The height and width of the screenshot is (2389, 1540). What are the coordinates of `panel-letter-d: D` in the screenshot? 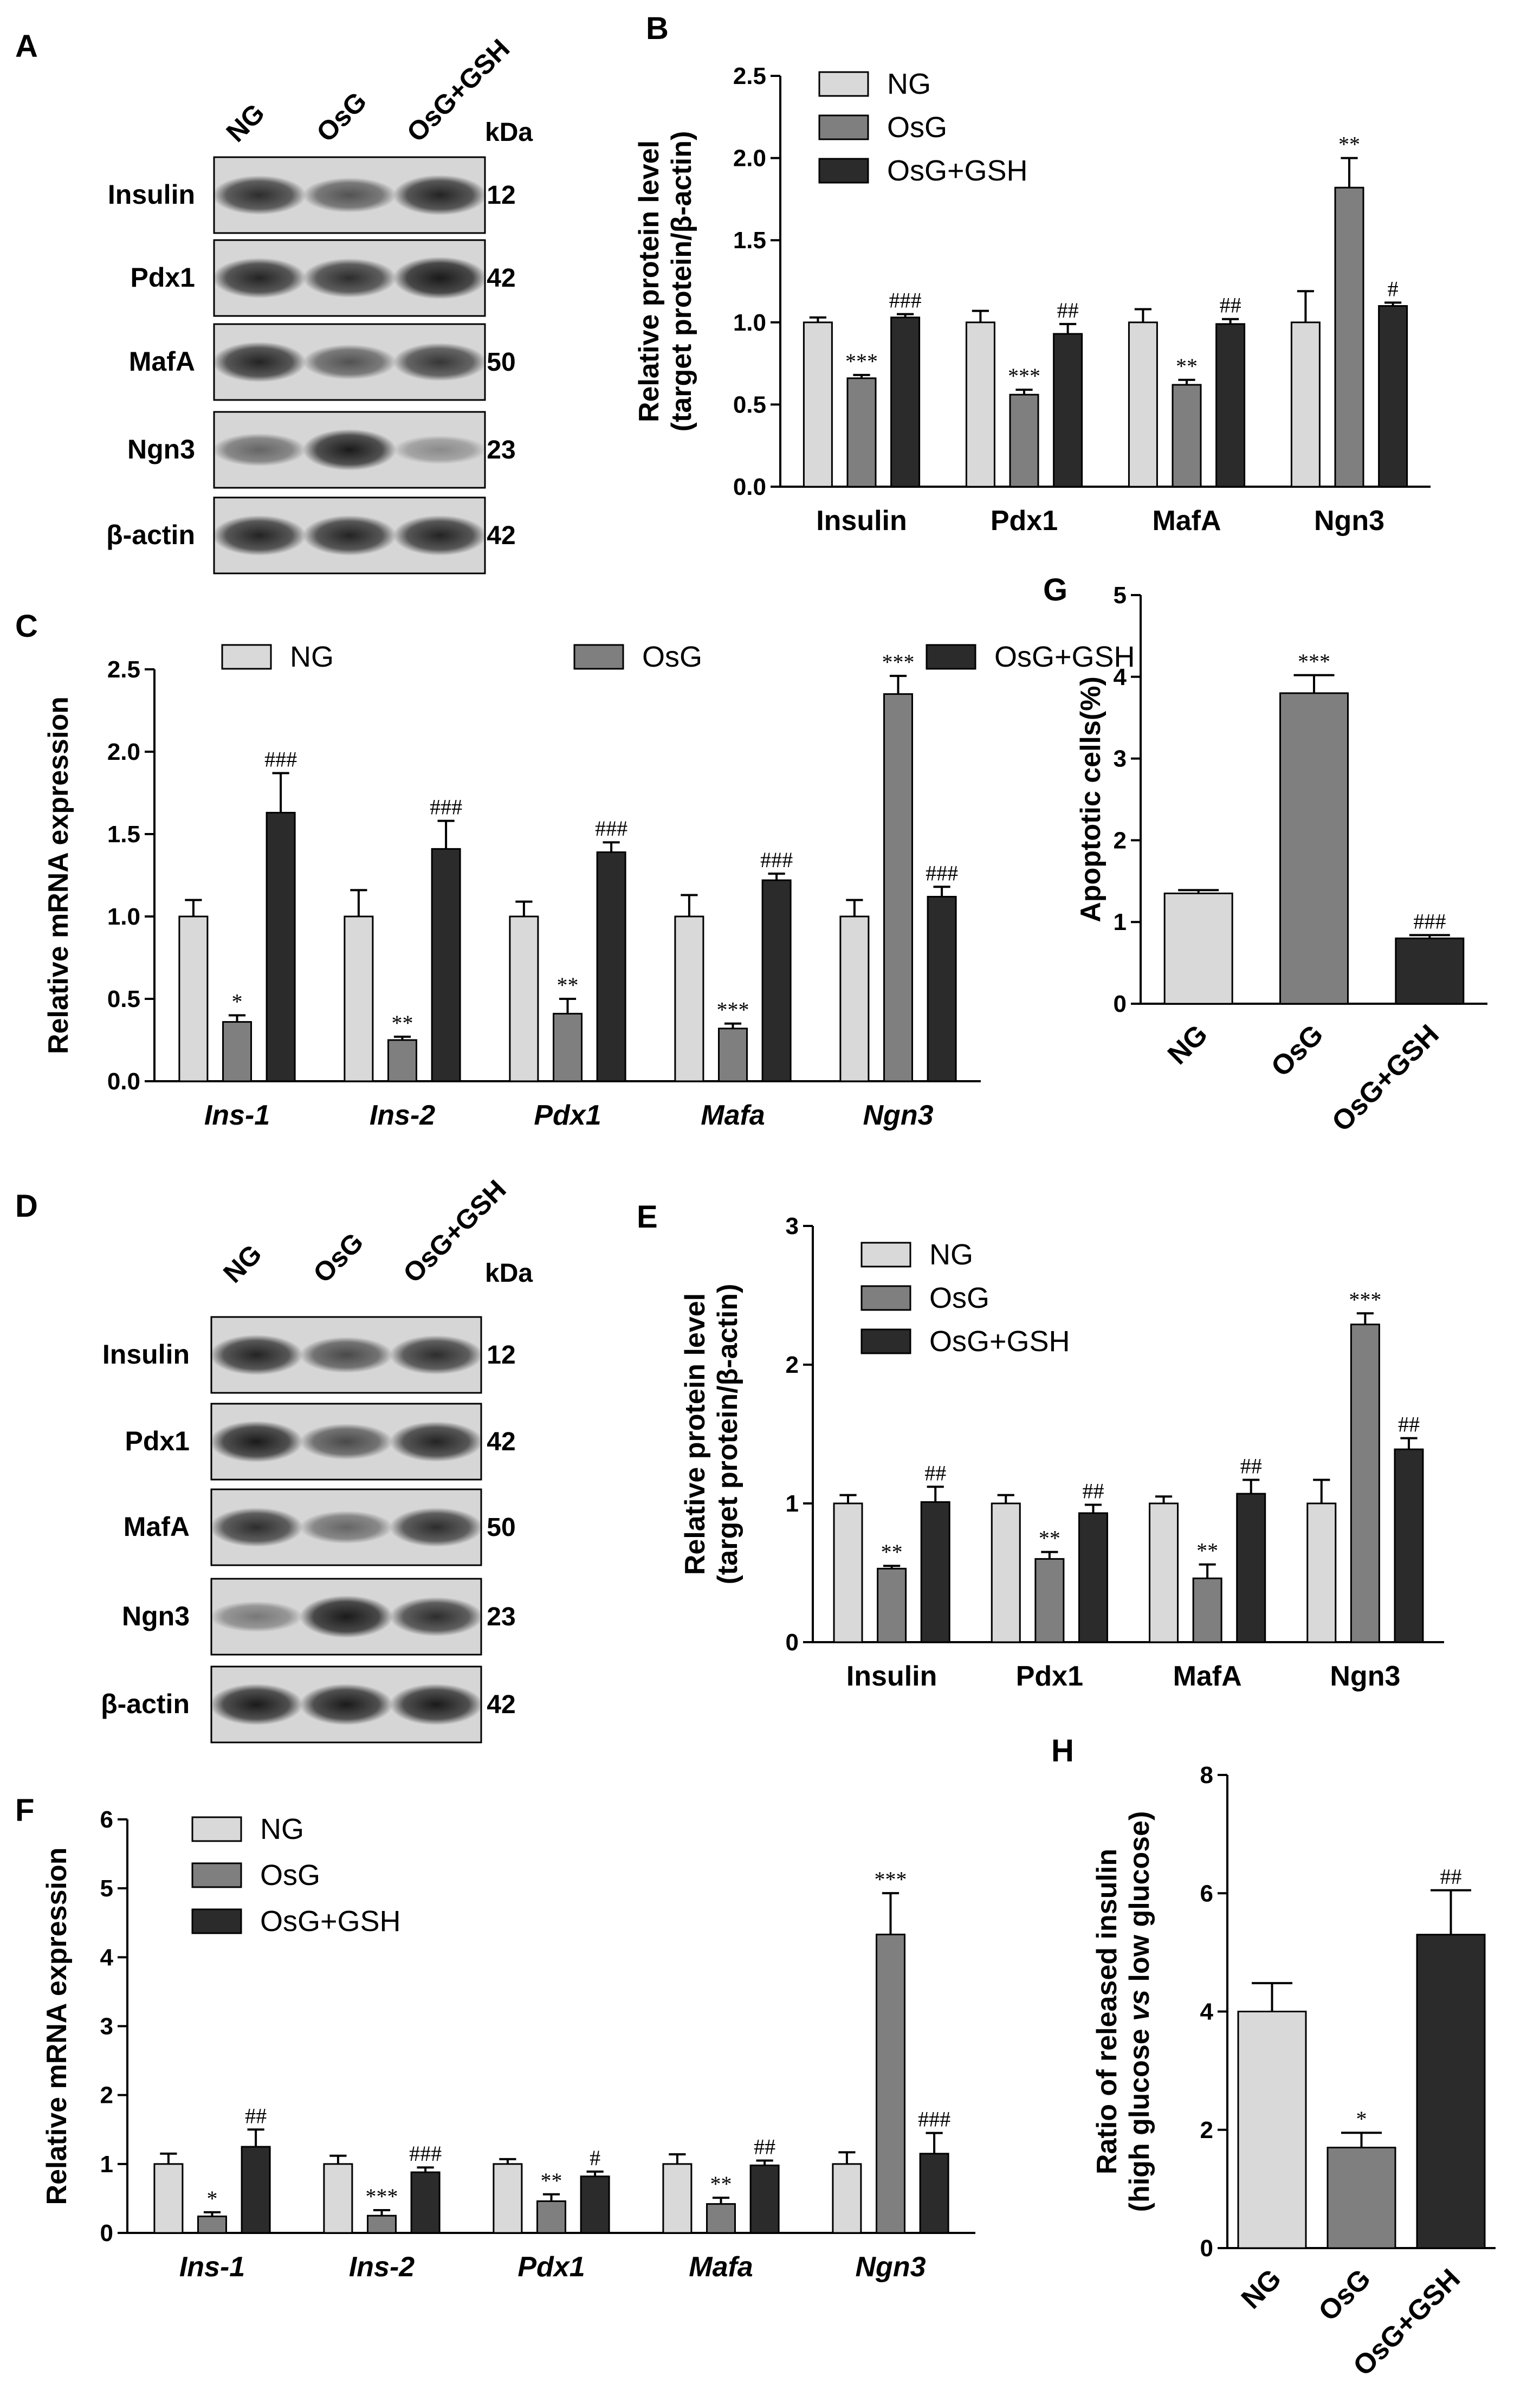 It's located at (26, 1206).